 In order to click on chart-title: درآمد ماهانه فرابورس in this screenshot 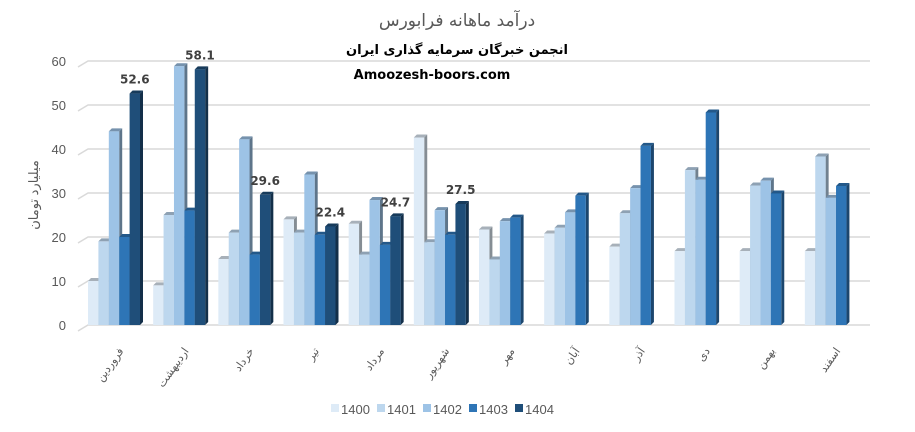, I will do `click(457, 20)`.